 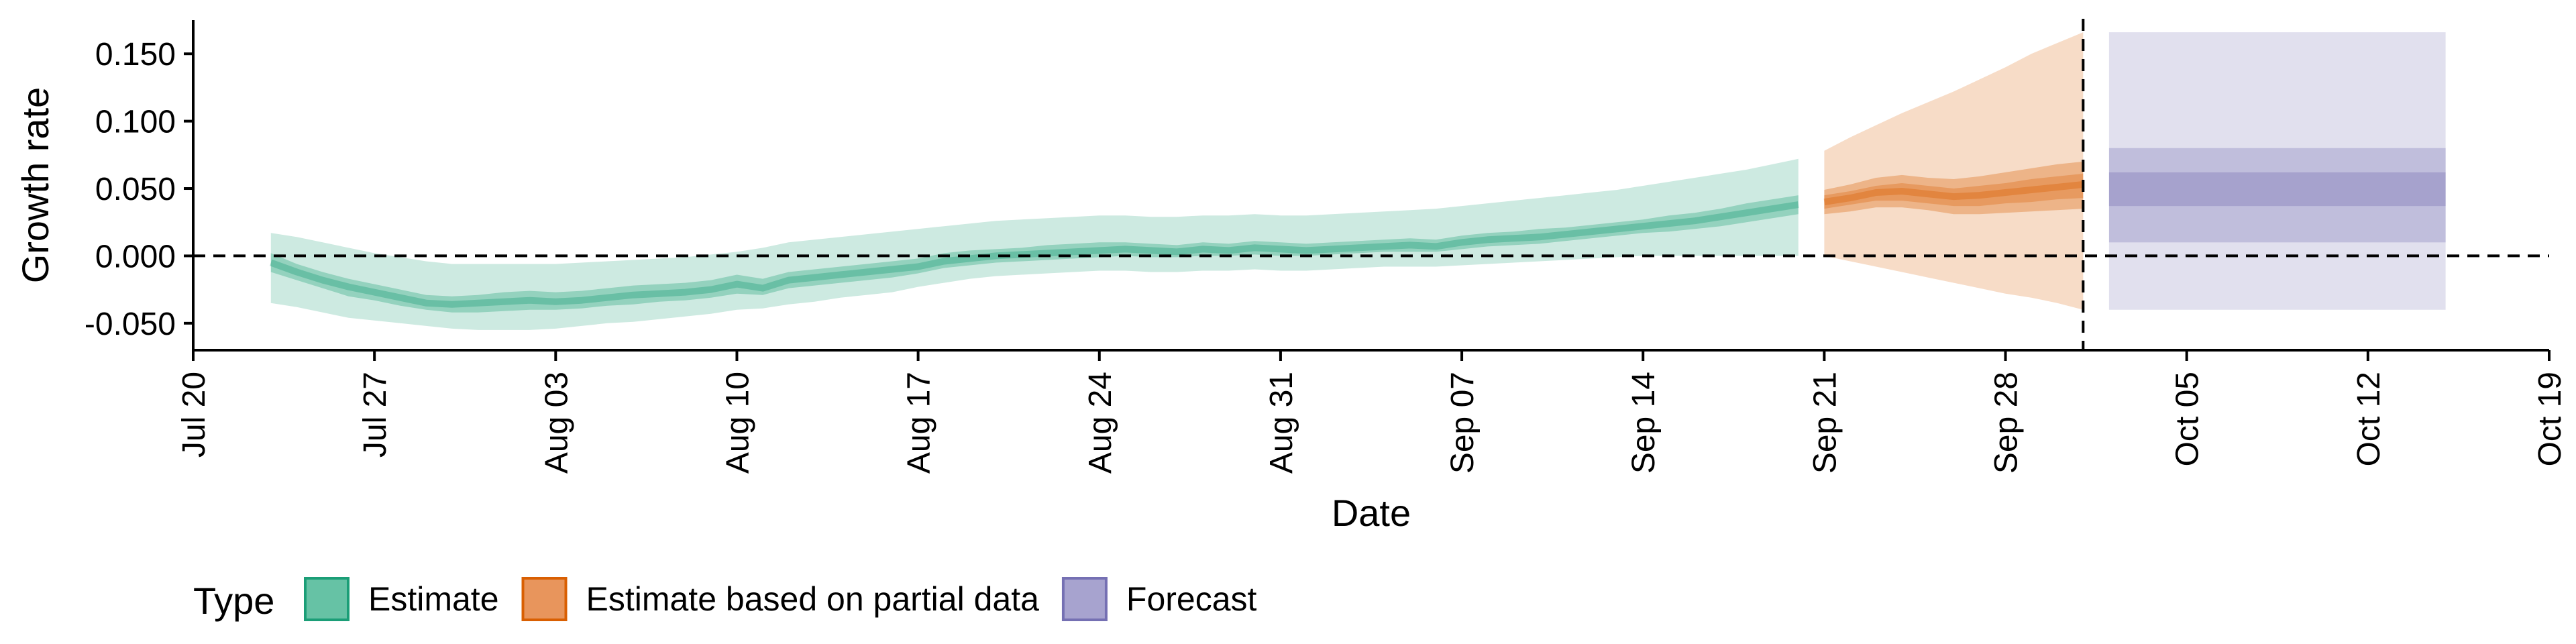 What do you see at coordinates (1371, 513) in the screenshot?
I see `x-axis-title: Date` at bounding box center [1371, 513].